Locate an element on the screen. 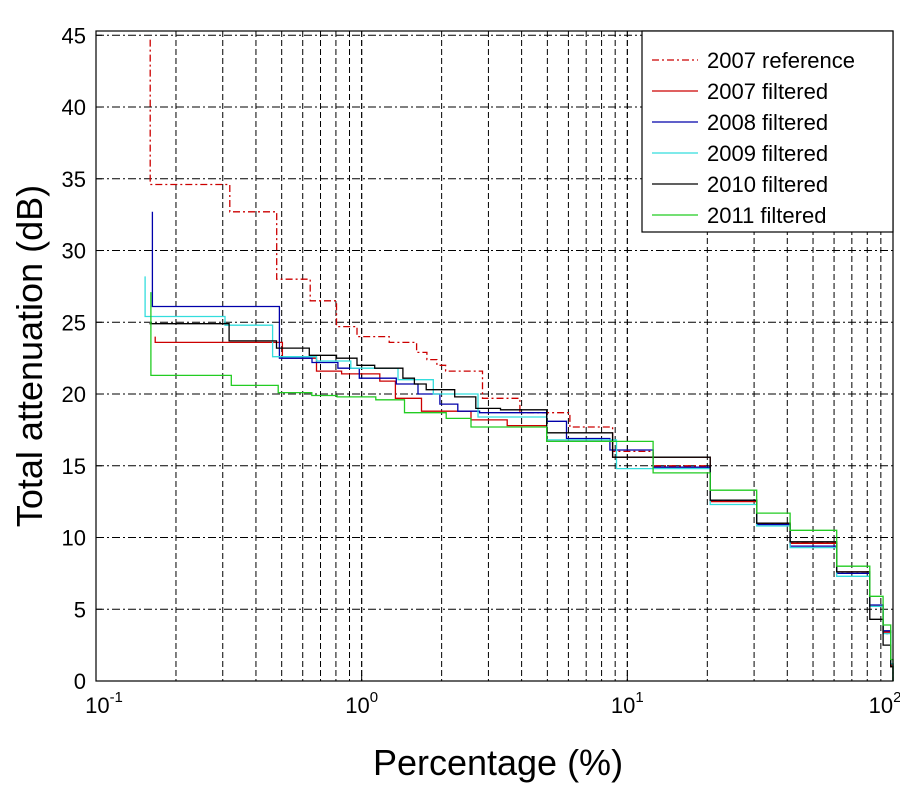  legend-label: 2007 filtered is located at coordinates (767, 91).